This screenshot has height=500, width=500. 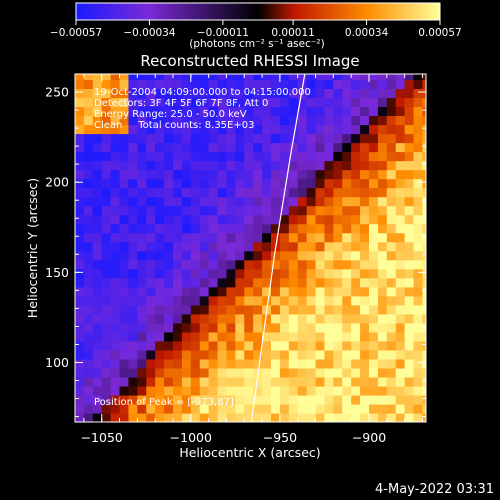 What do you see at coordinates (202, 92) in the screenshot?
I see `annotation-time: 19-Oct-2004 04:09:00.000 to 04:15:00.000` at bounding box center [202, 92].